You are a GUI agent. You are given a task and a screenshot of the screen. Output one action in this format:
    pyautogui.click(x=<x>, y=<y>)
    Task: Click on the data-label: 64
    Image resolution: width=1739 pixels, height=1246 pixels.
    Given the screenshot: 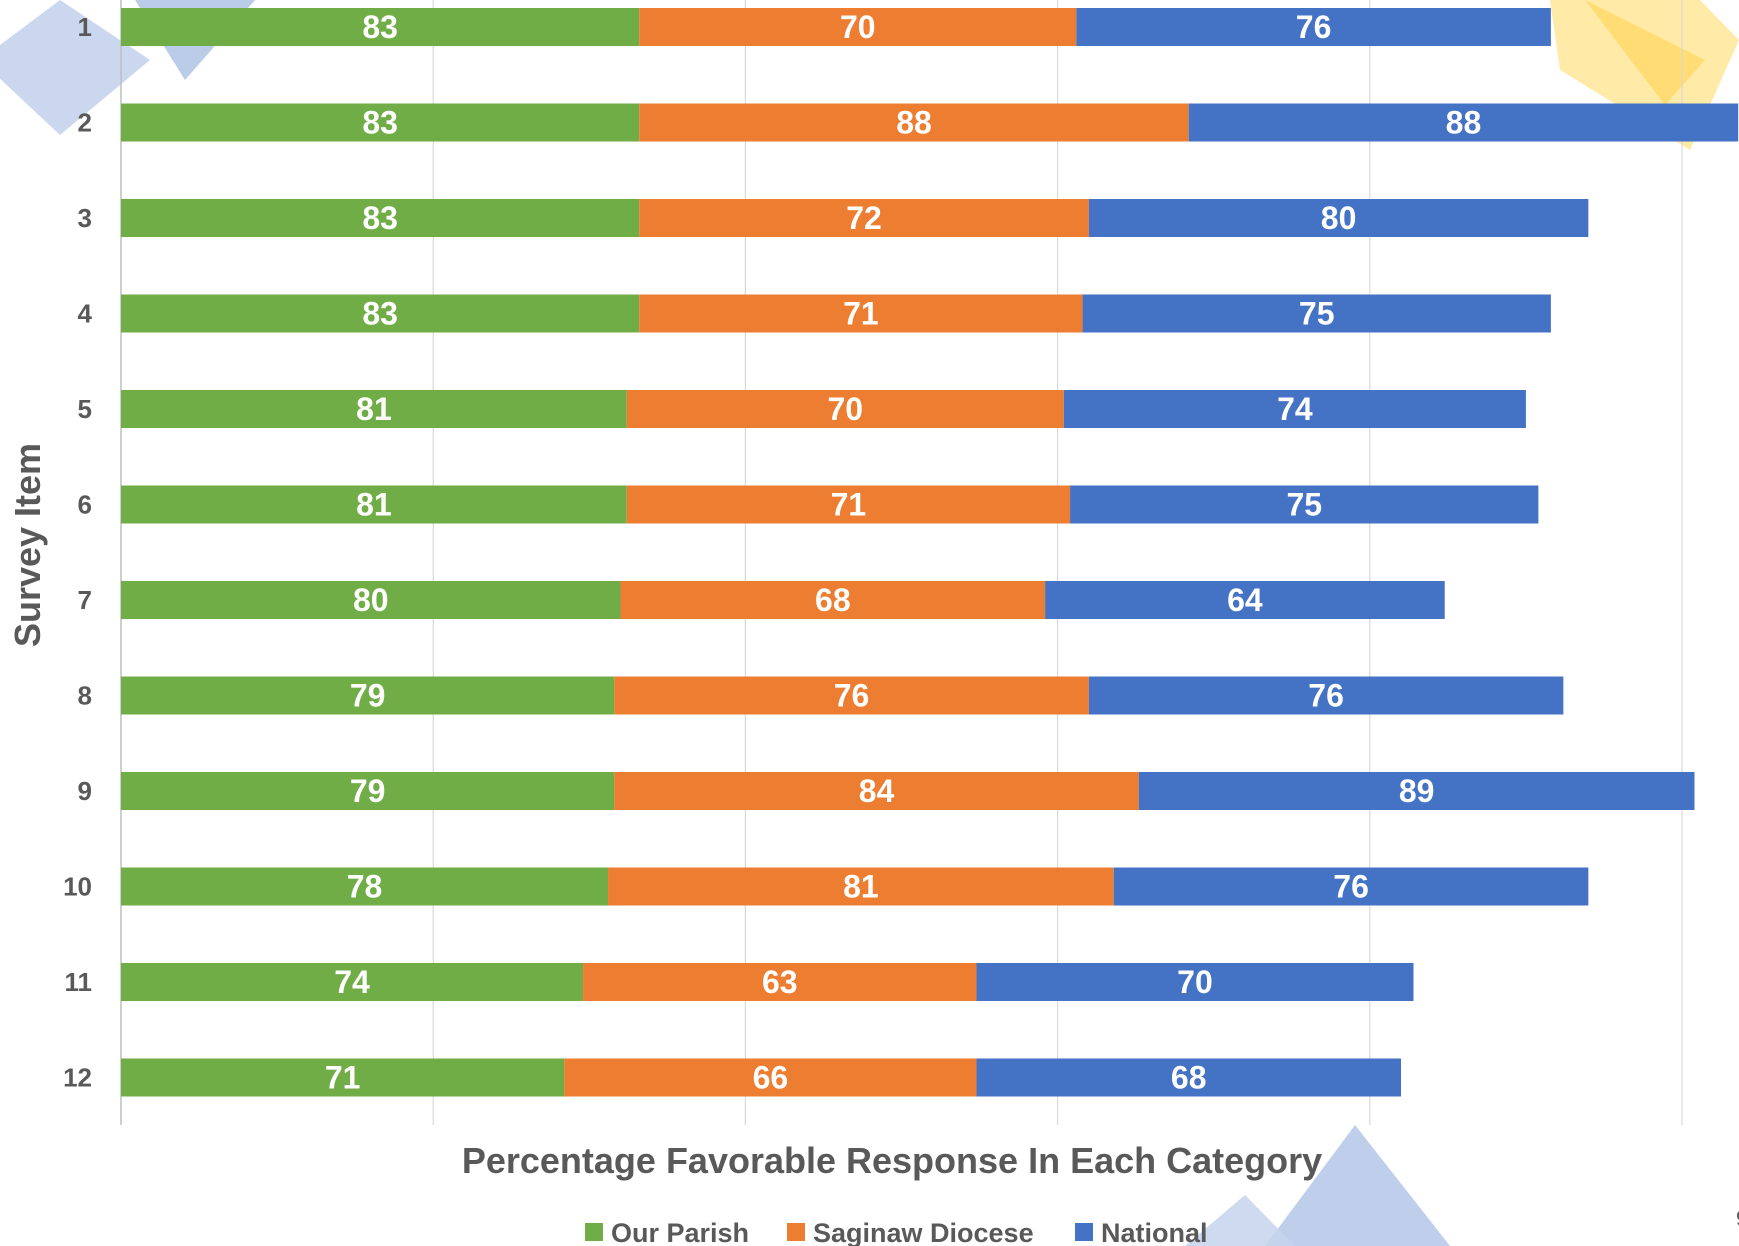 What is the action you would take?
    pyautogui.click(x=1245, y=600)
    